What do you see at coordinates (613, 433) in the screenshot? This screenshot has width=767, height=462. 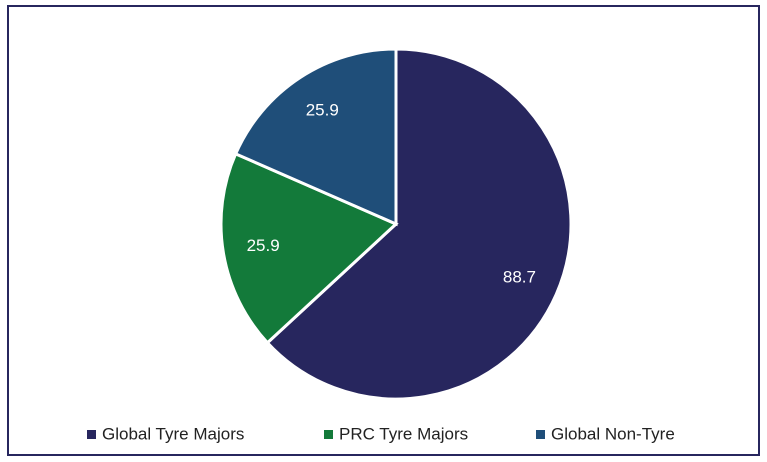 I see `legend-label: Global Non-Tyre` at bounding box center [613, 433].